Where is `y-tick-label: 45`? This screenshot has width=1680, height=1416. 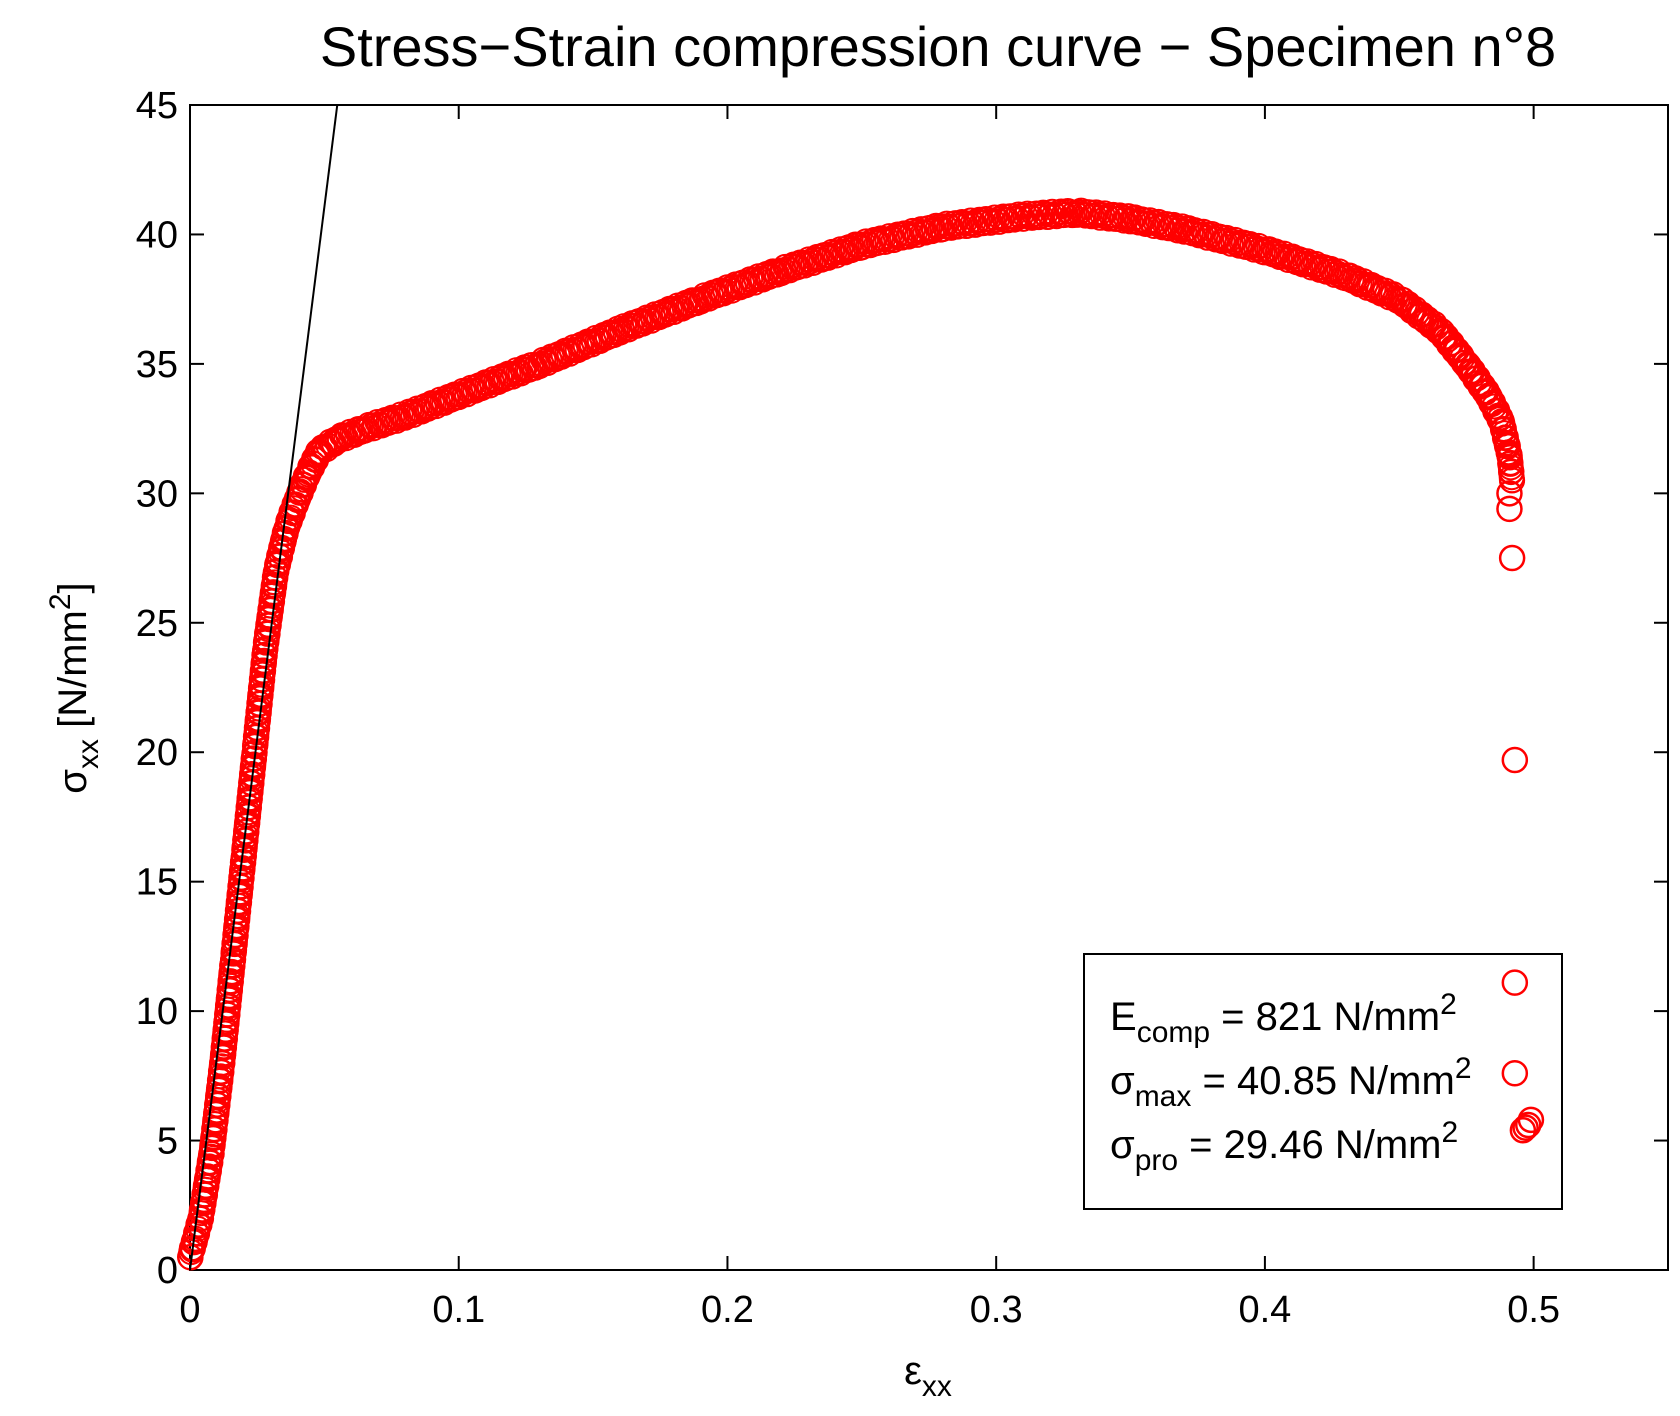
y-tick-label: 45 is located at coordinates (157, 106).